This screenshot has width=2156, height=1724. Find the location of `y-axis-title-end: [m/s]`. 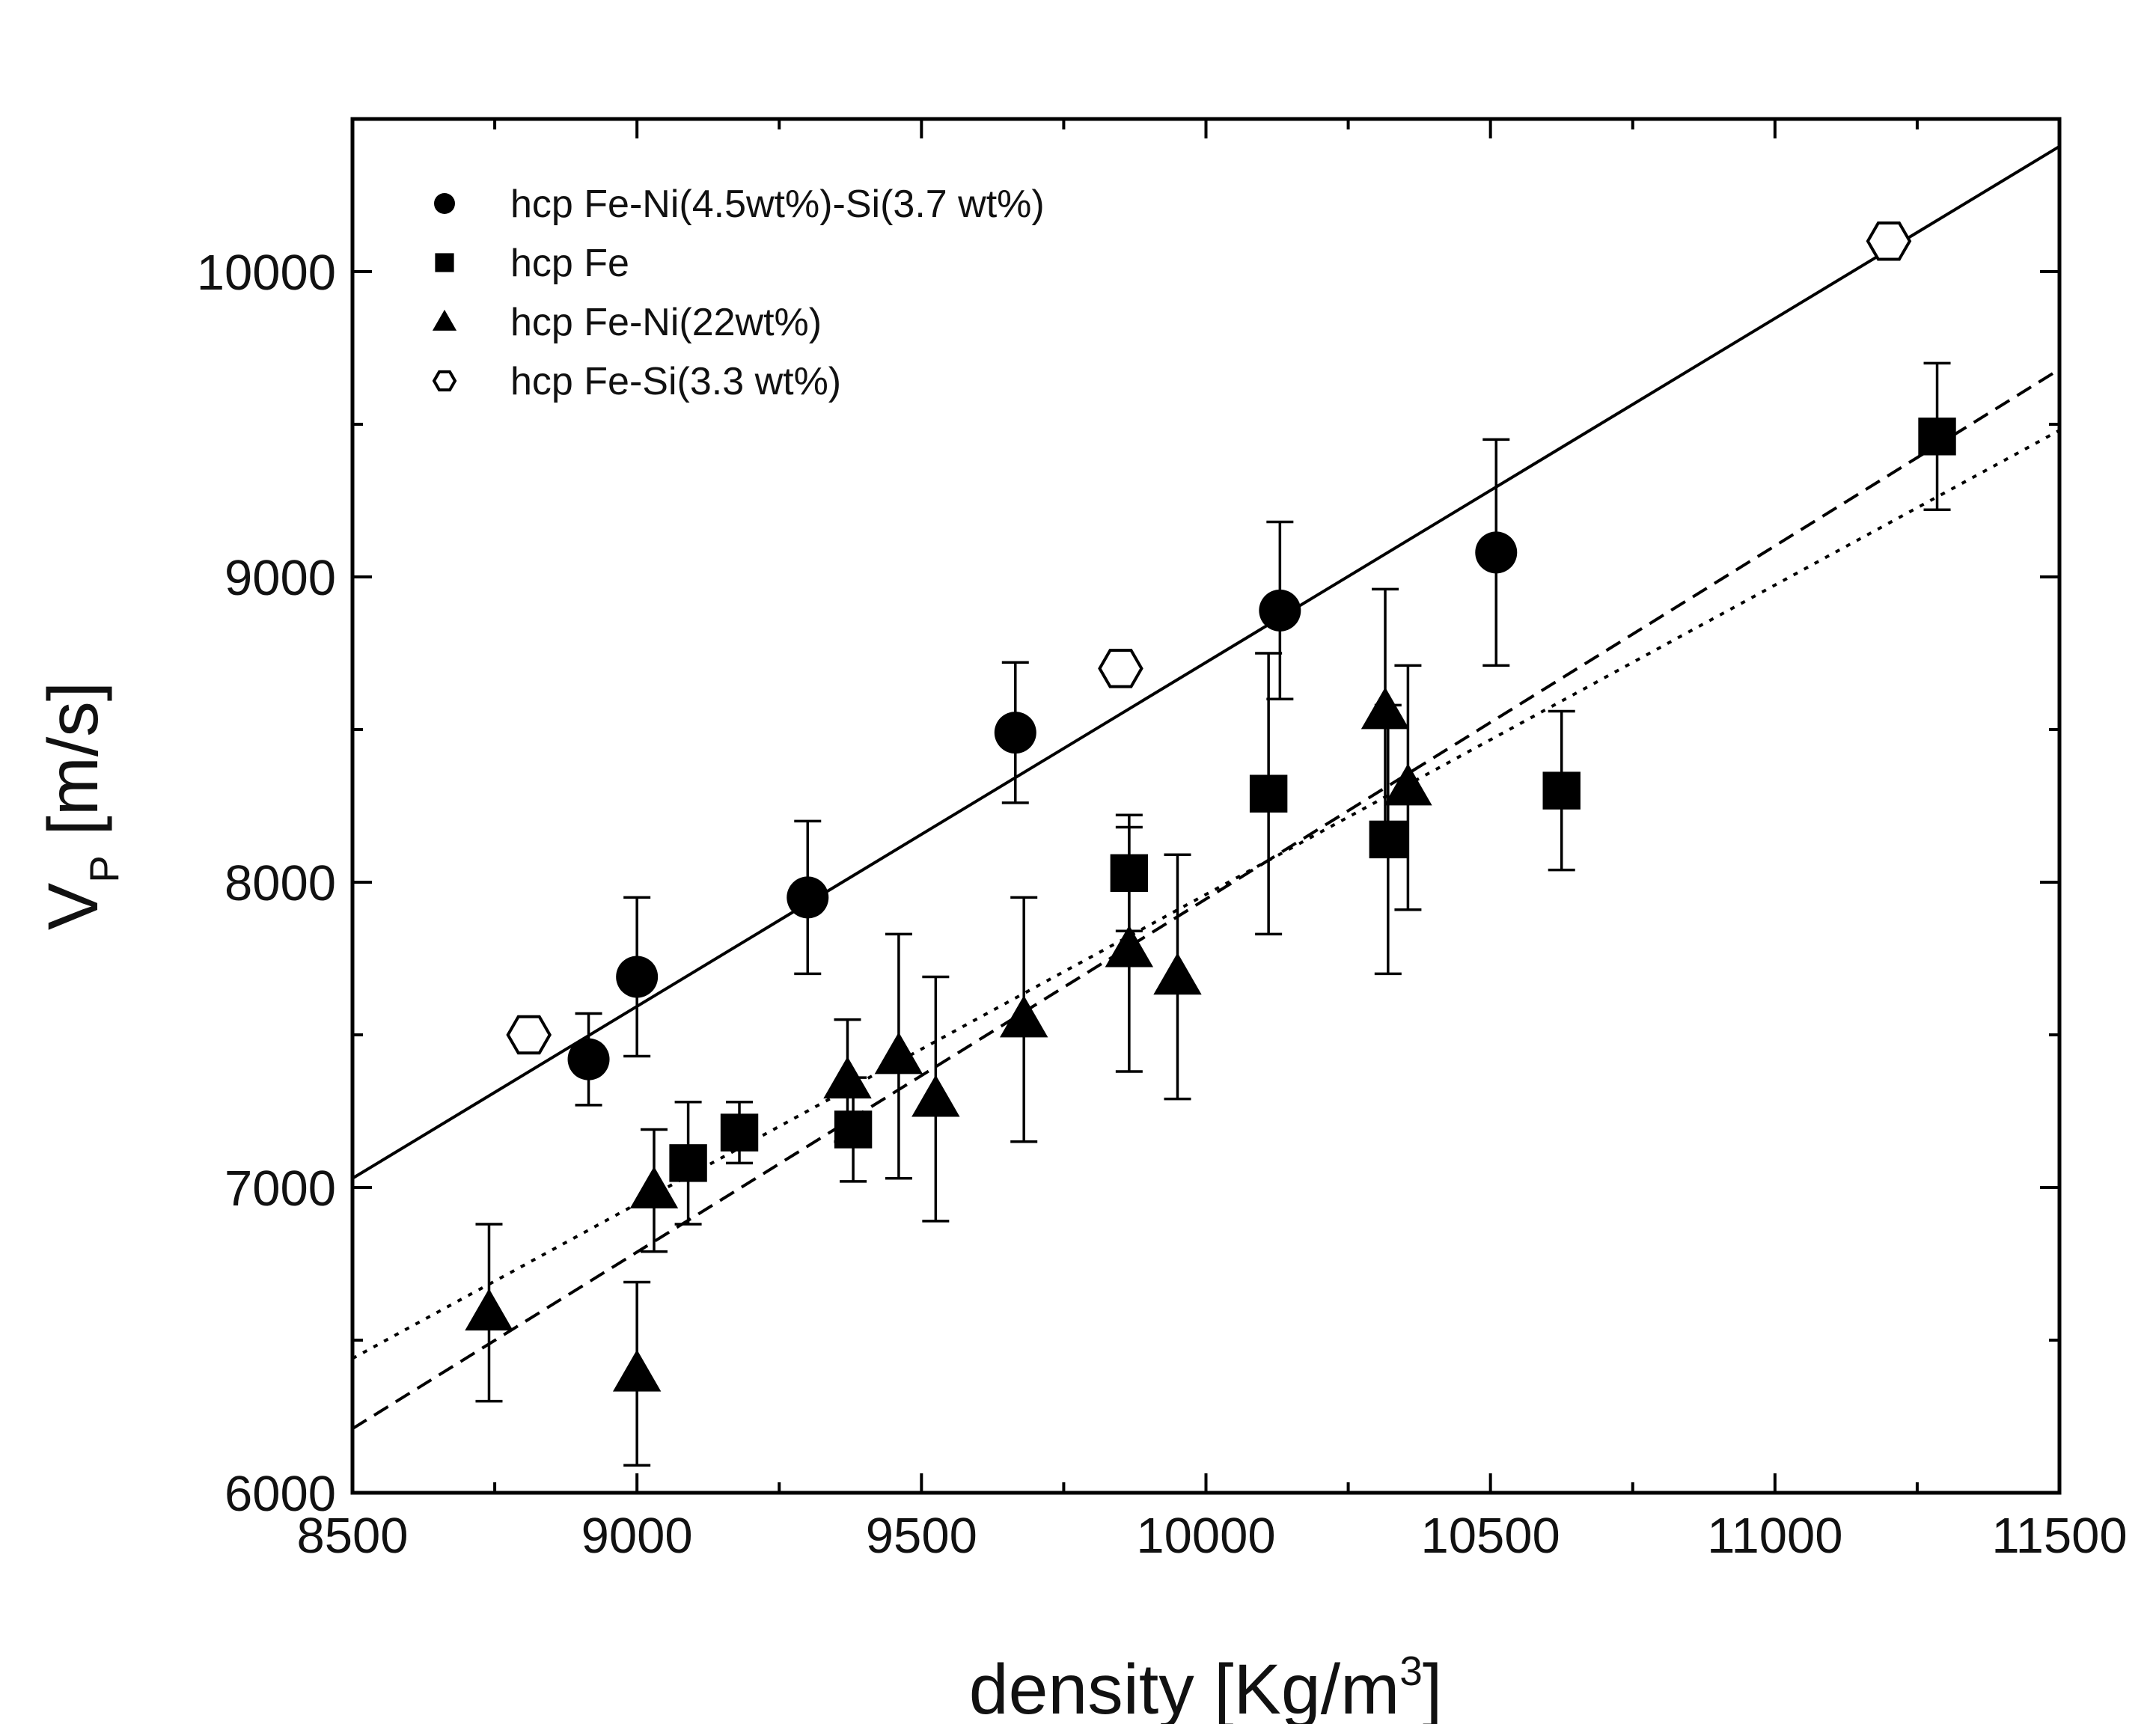

y-axis-title-end: [m/s] is located at coordinates (73, 768).